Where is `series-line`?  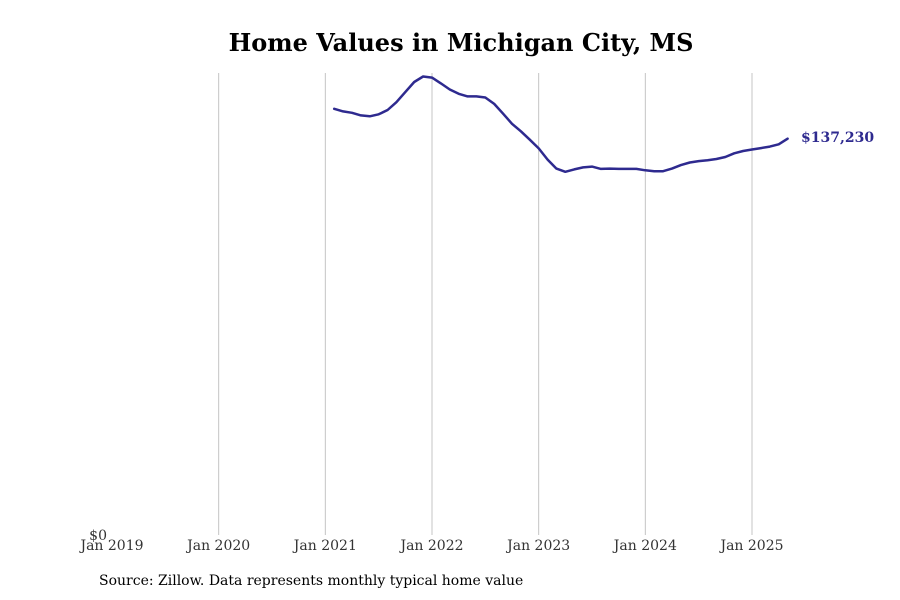
series-line is located at coordinates (560, 124).